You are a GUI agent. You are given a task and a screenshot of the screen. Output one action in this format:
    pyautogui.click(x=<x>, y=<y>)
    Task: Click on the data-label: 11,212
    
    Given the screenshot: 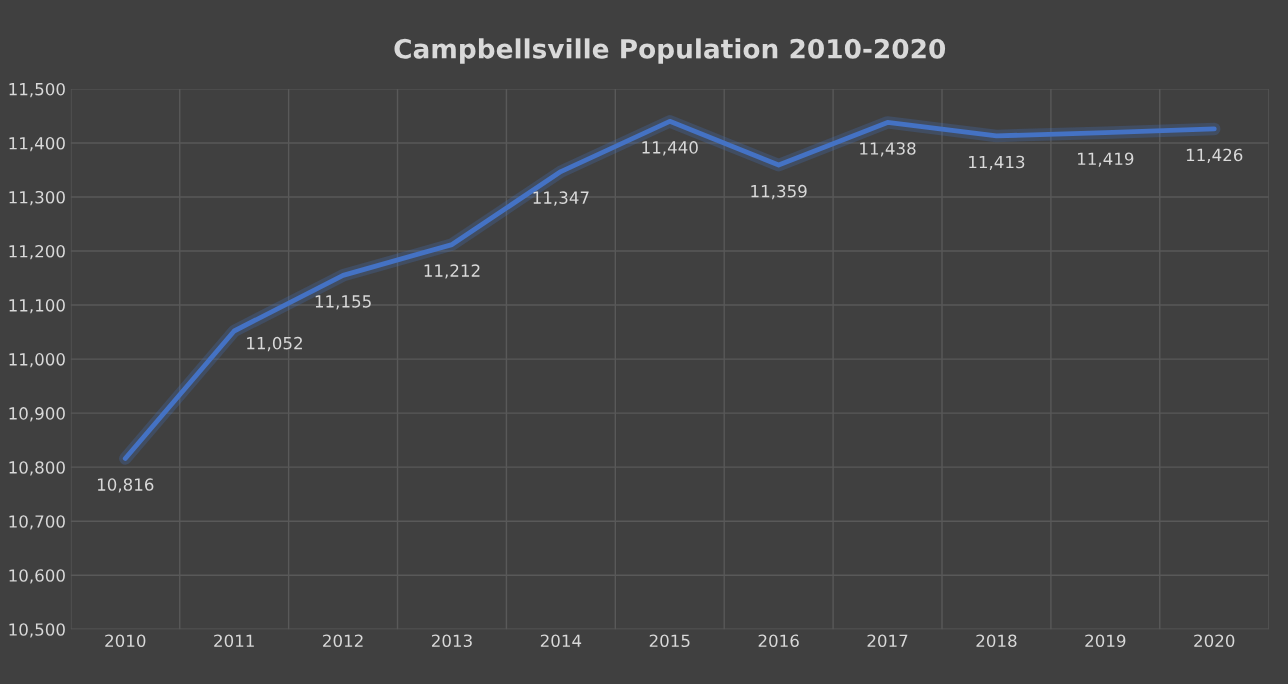 What is the action you would take?
    pyautogui.click(x=452, y=271)
    